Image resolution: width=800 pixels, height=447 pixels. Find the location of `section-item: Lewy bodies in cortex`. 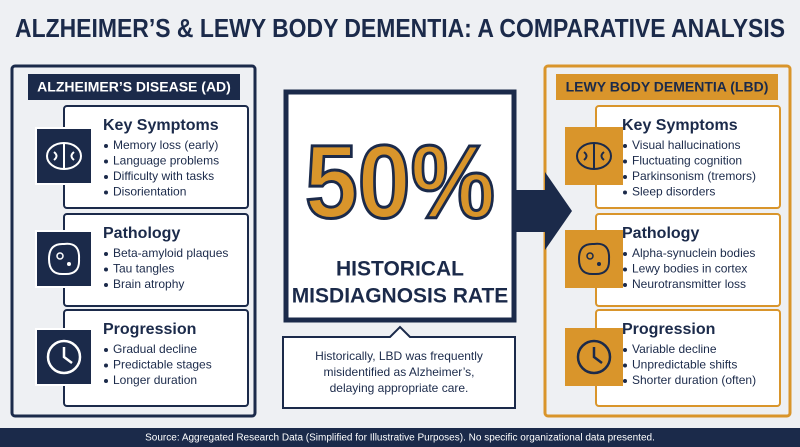

section-item: Lewy bodies in cortex is located at coordinates (689, 269).